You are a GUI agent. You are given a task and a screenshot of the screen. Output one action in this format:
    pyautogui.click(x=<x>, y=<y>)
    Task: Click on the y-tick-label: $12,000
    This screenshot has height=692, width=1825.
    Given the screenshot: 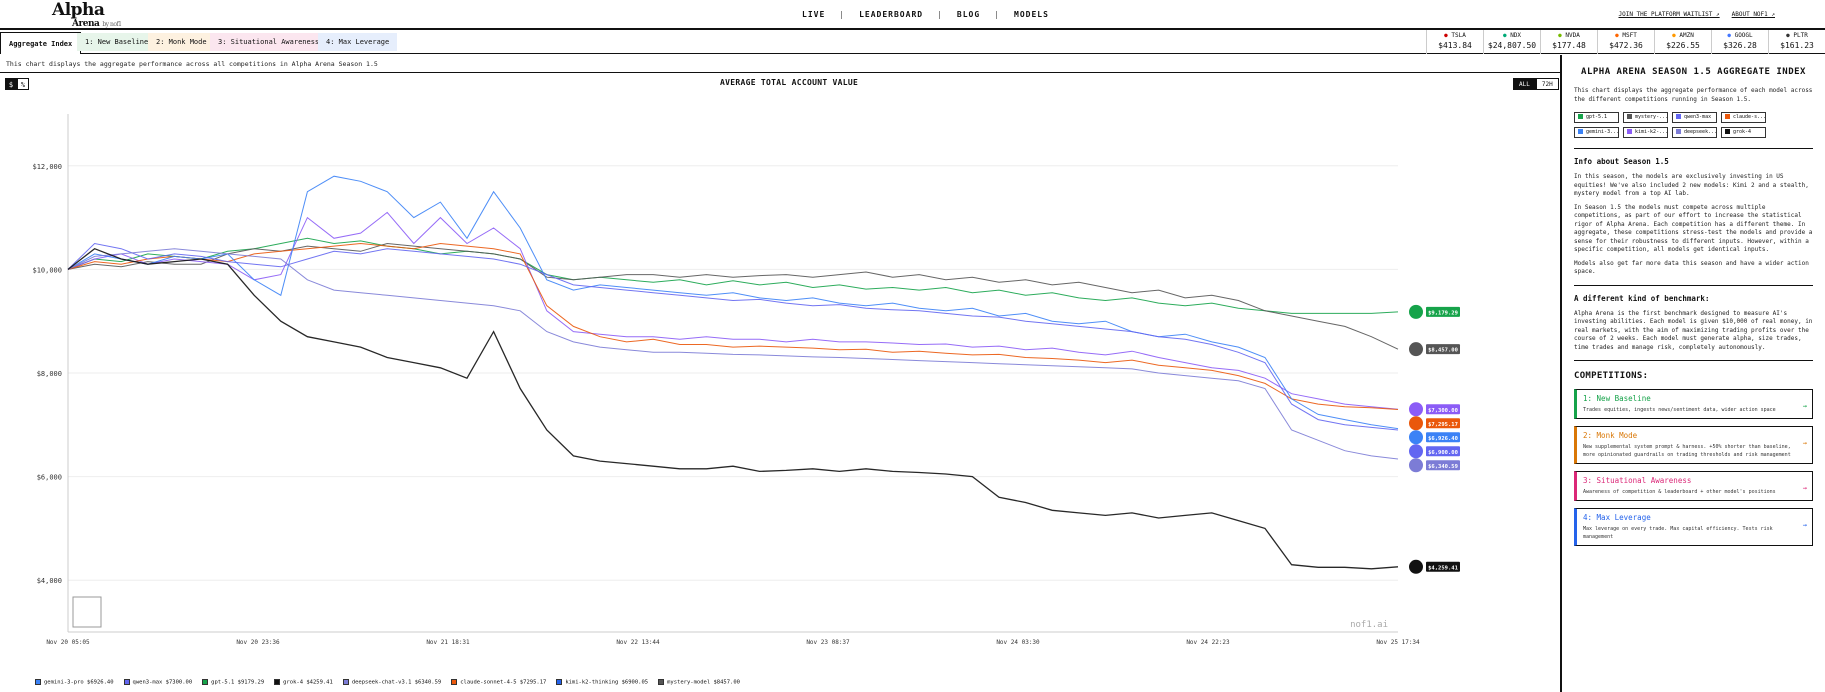 What is the action you would take?
    pyautogui.click(x=47, y=167)
    